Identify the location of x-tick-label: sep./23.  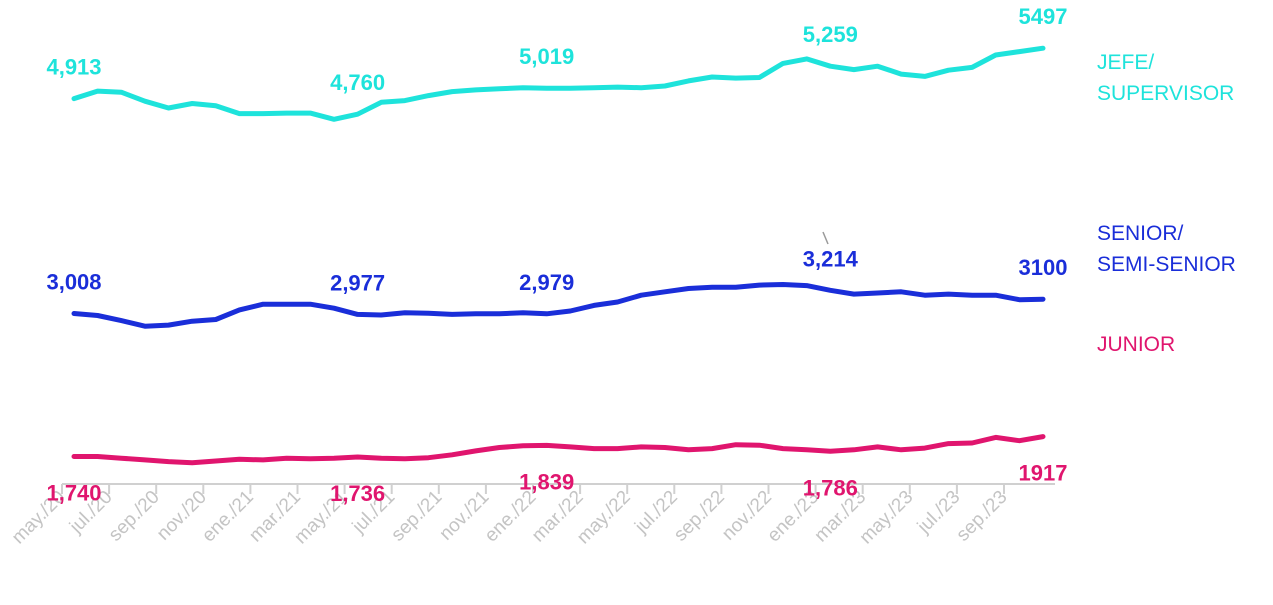
(982, 516).